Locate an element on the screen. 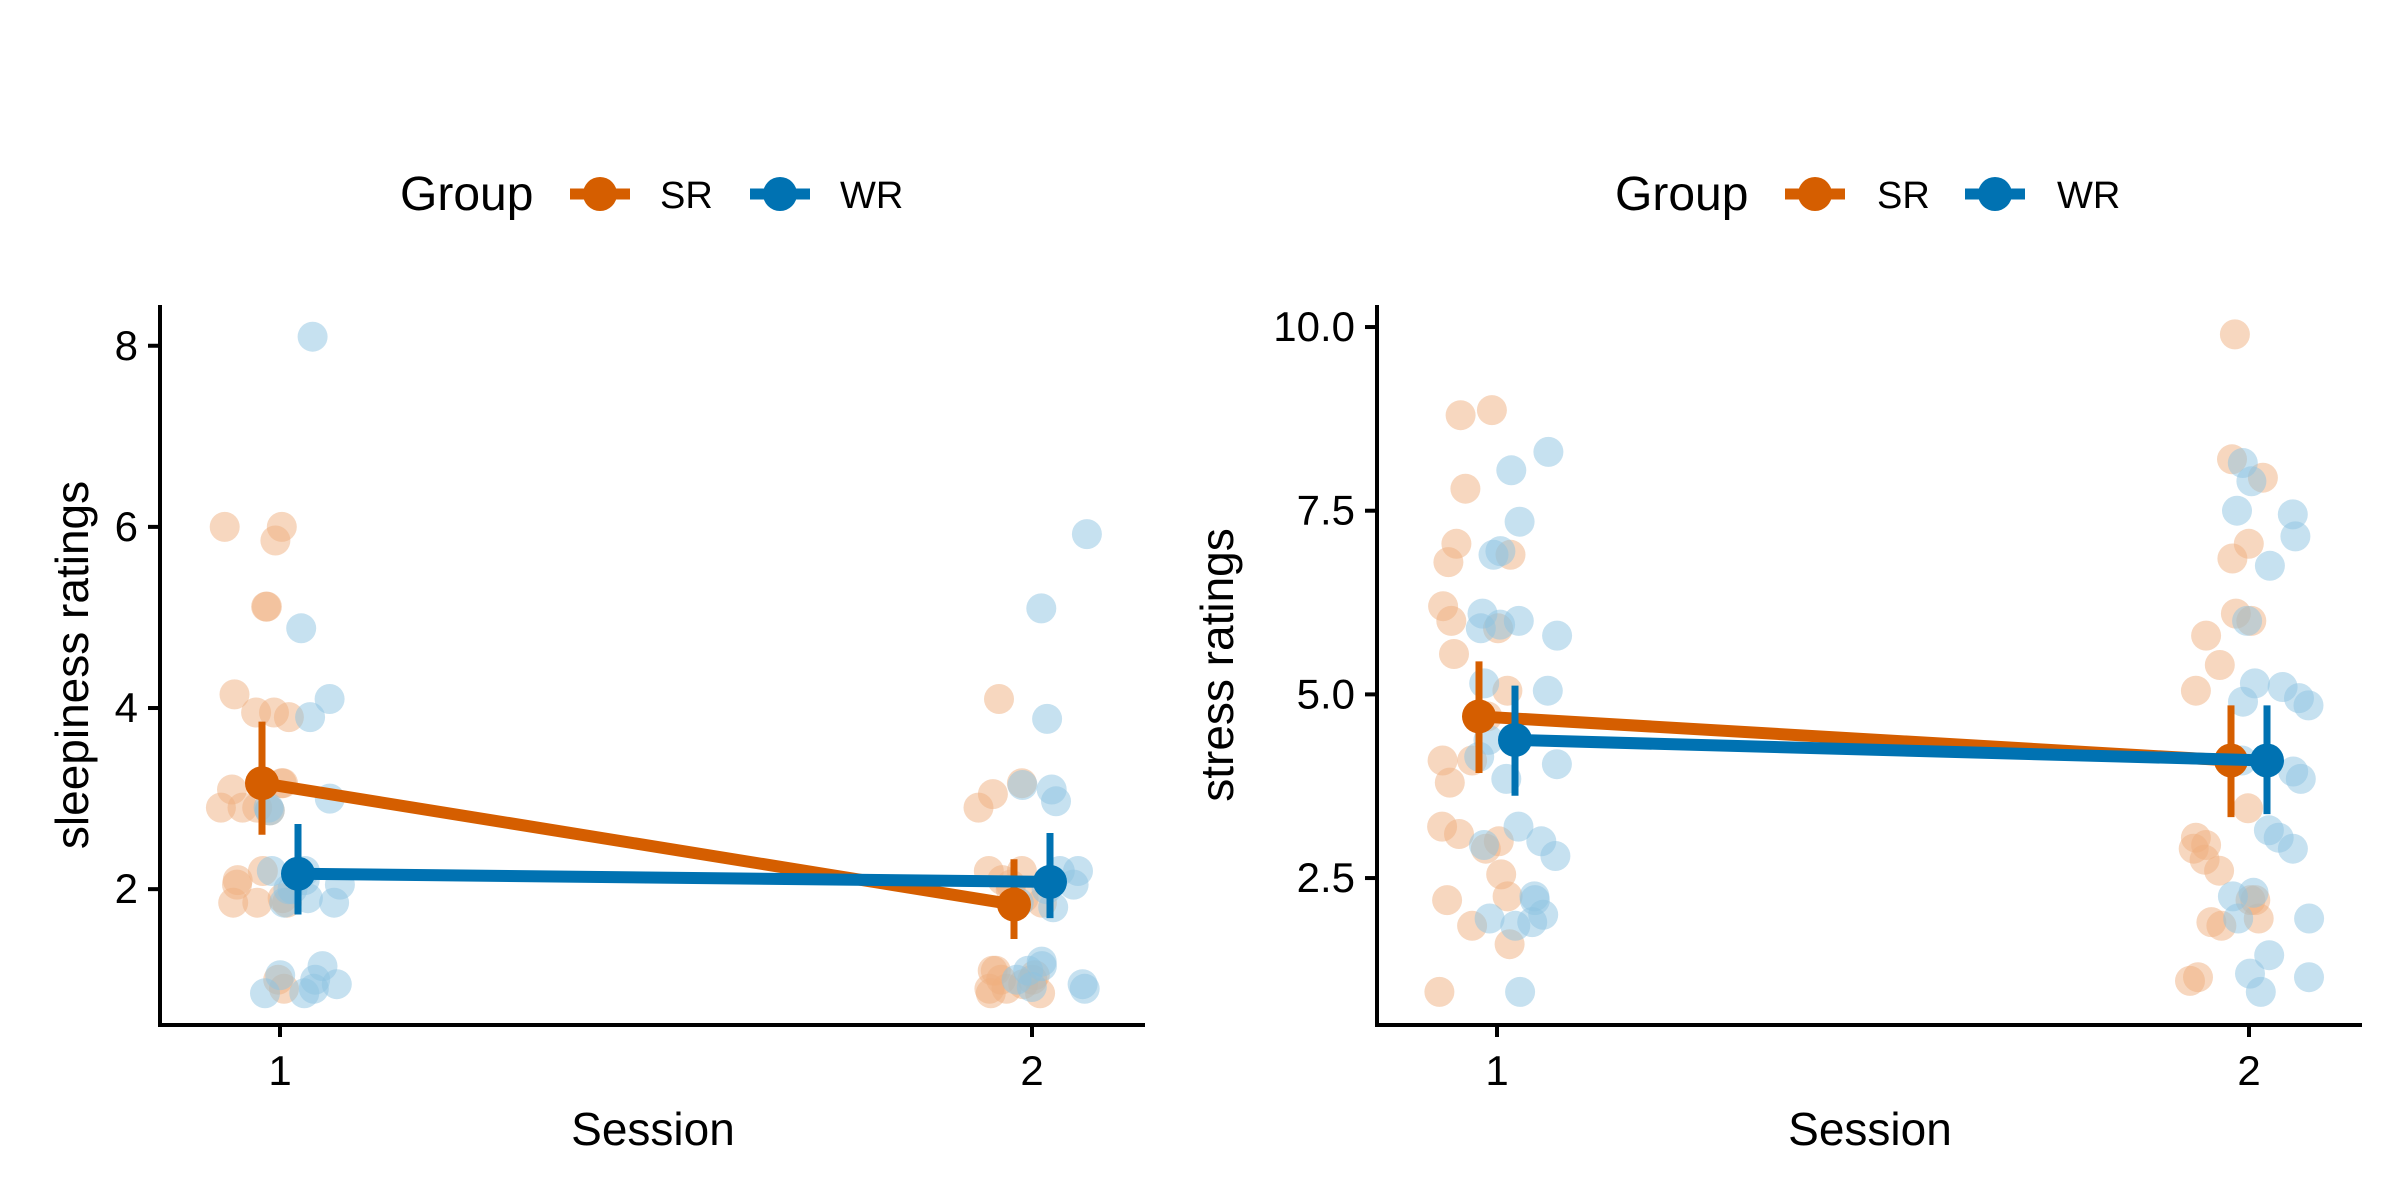  summary-layer is located at coordinates (656, 830).